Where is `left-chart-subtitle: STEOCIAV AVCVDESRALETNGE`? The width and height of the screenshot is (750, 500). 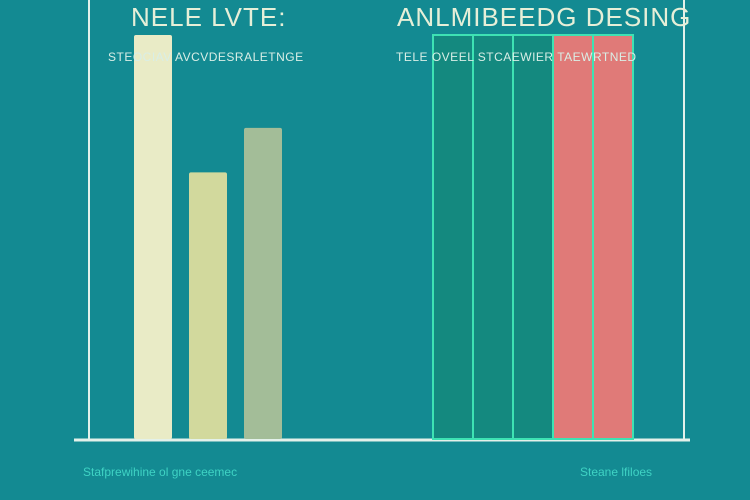
left-chart-subtitle: STEOCIAV AVCVDESRALETNGE is located at coordinates (206, 57).